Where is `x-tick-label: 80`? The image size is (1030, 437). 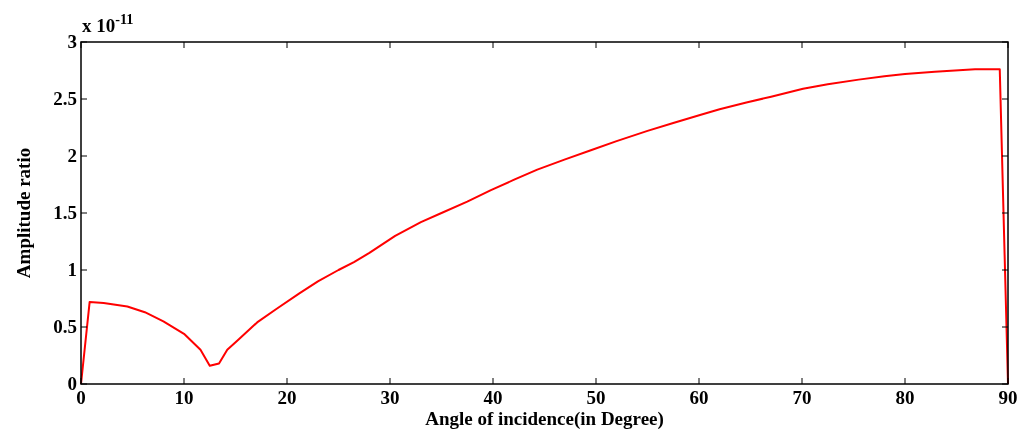 x-tick-label: 80 is located at coordinates (905, 397).